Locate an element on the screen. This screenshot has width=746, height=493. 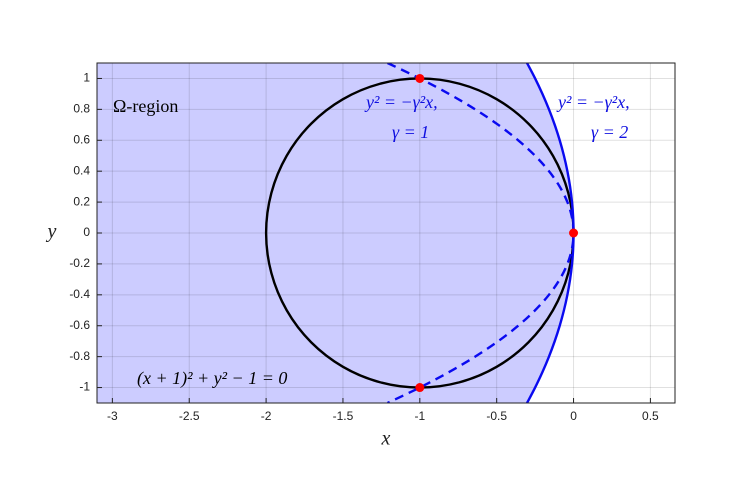
x-tick-label: -3 is located at coordinates (112, 416).